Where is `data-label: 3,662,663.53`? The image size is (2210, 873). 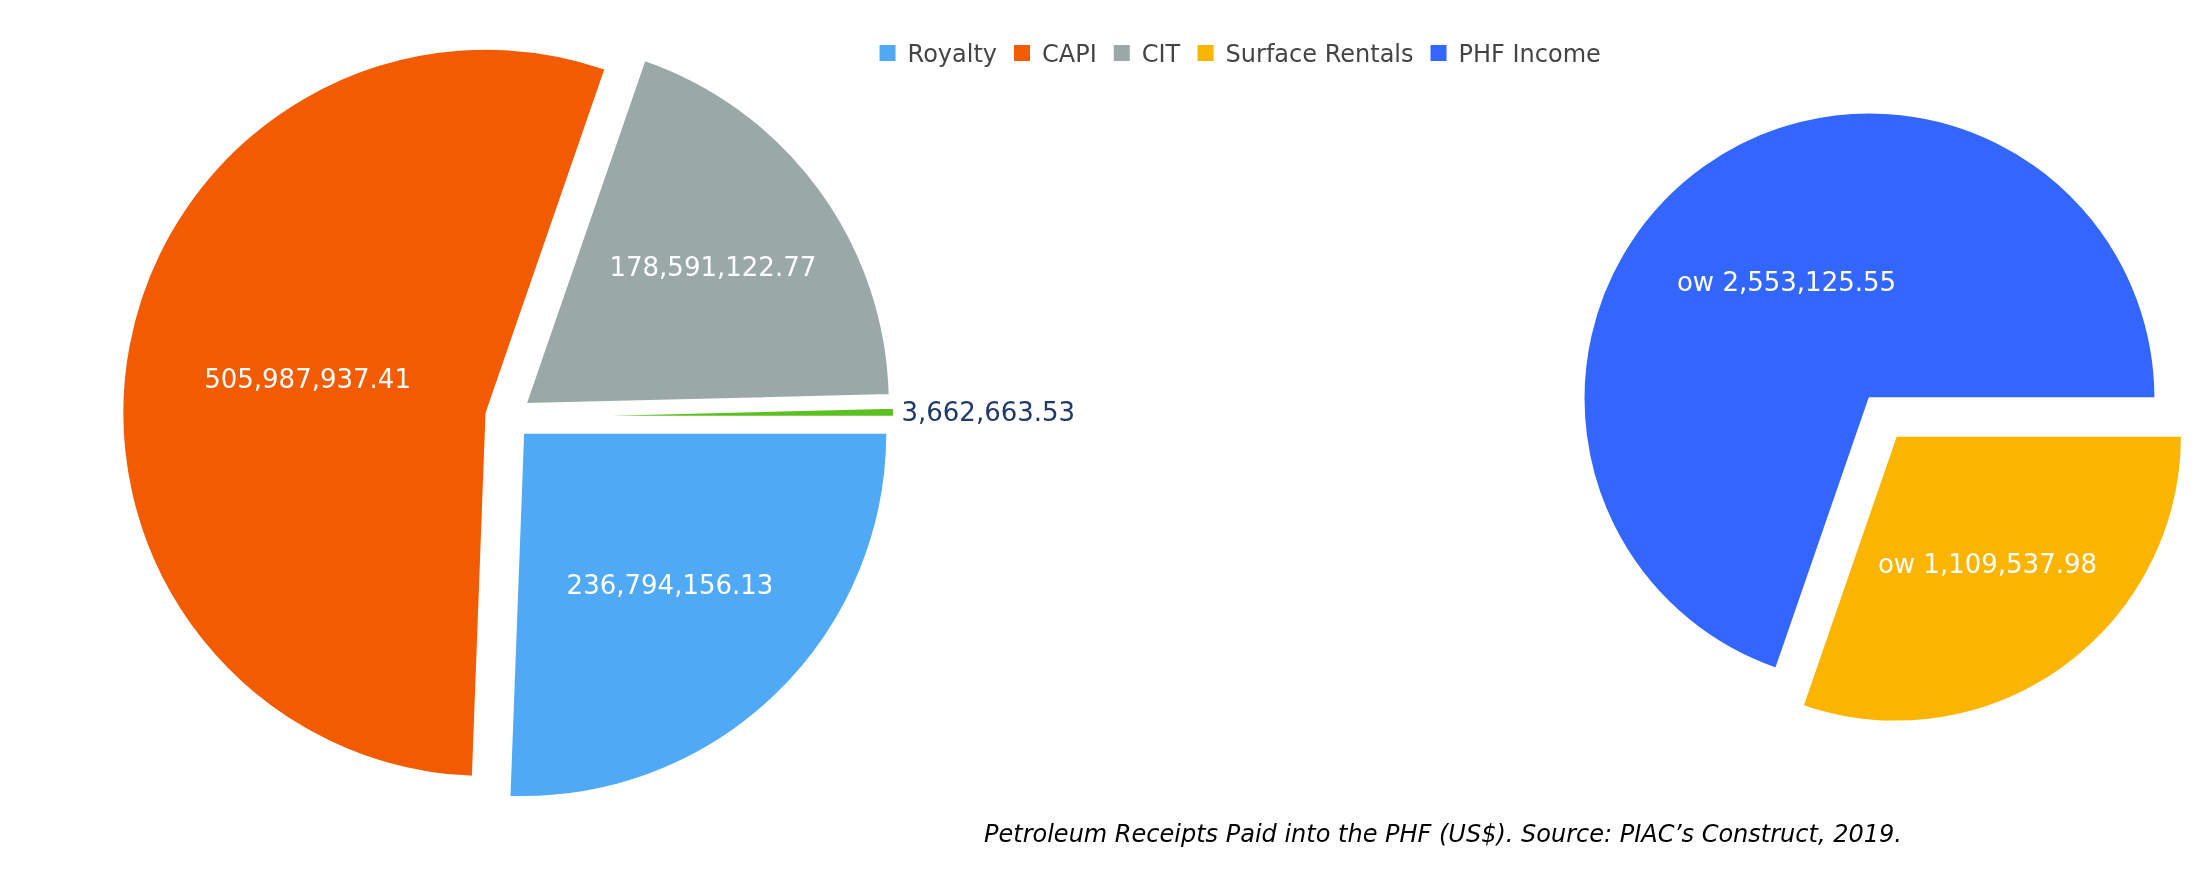
data-label: 3,662,663.53 is located at coordinates (988, 412).